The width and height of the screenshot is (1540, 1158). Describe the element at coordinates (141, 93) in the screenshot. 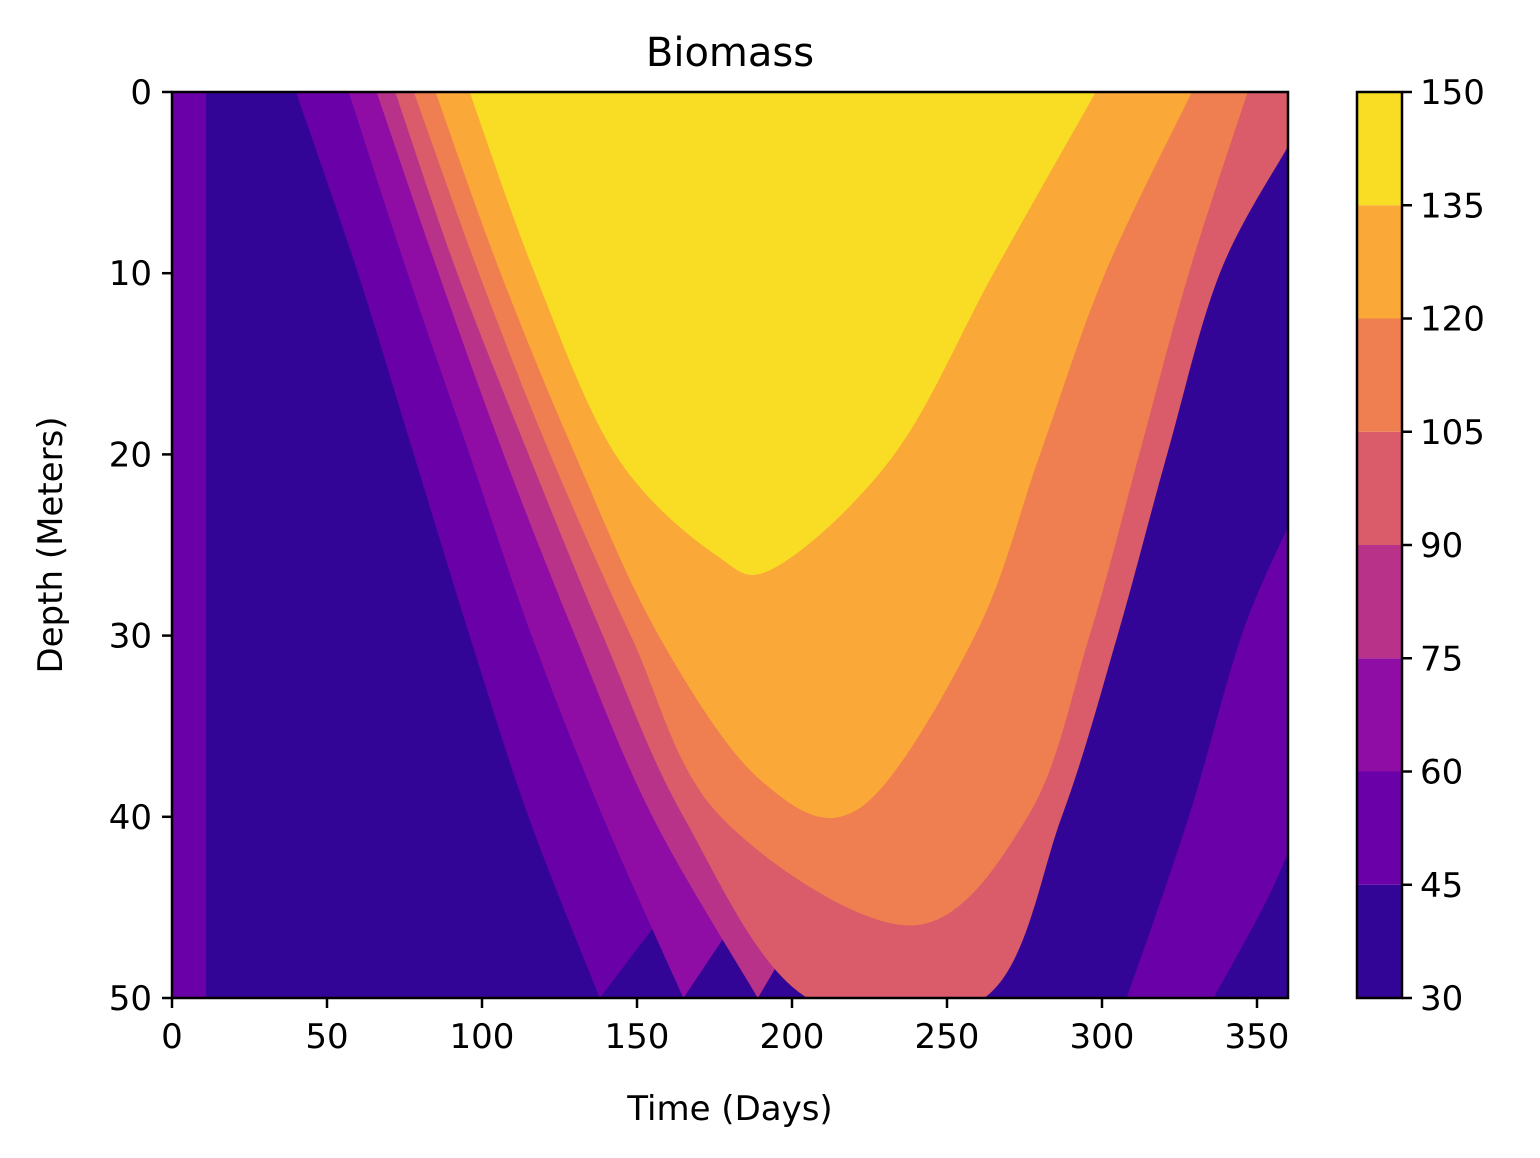

I see `y-tick-label: 0` at that location.